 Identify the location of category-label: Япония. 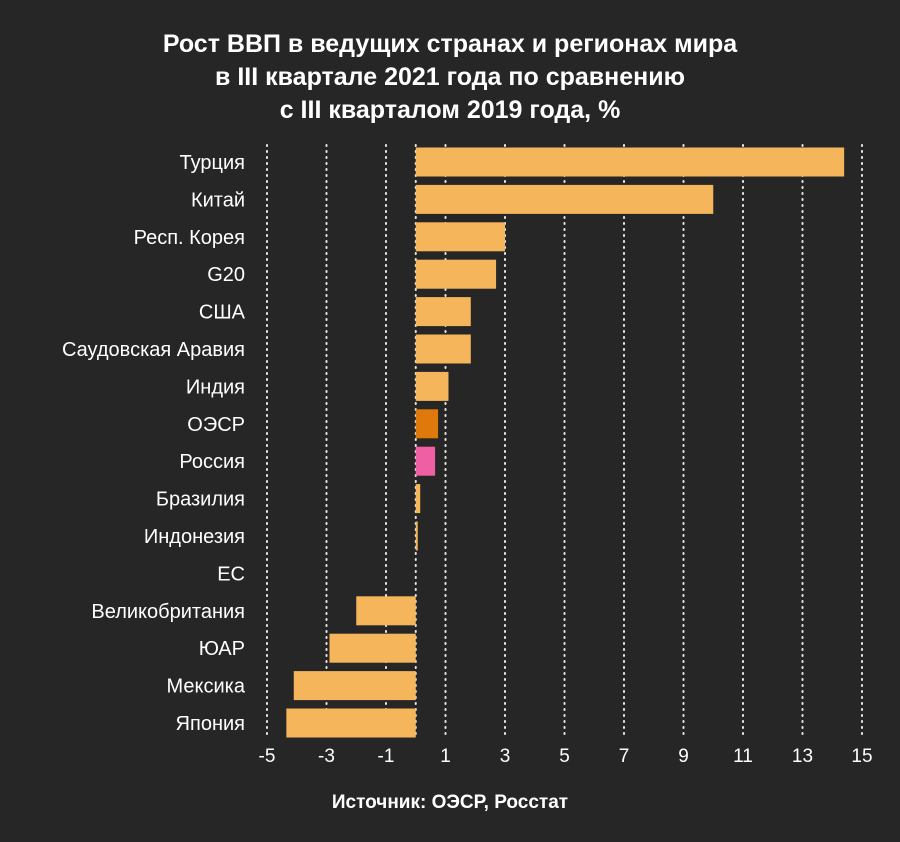
(210, 724).